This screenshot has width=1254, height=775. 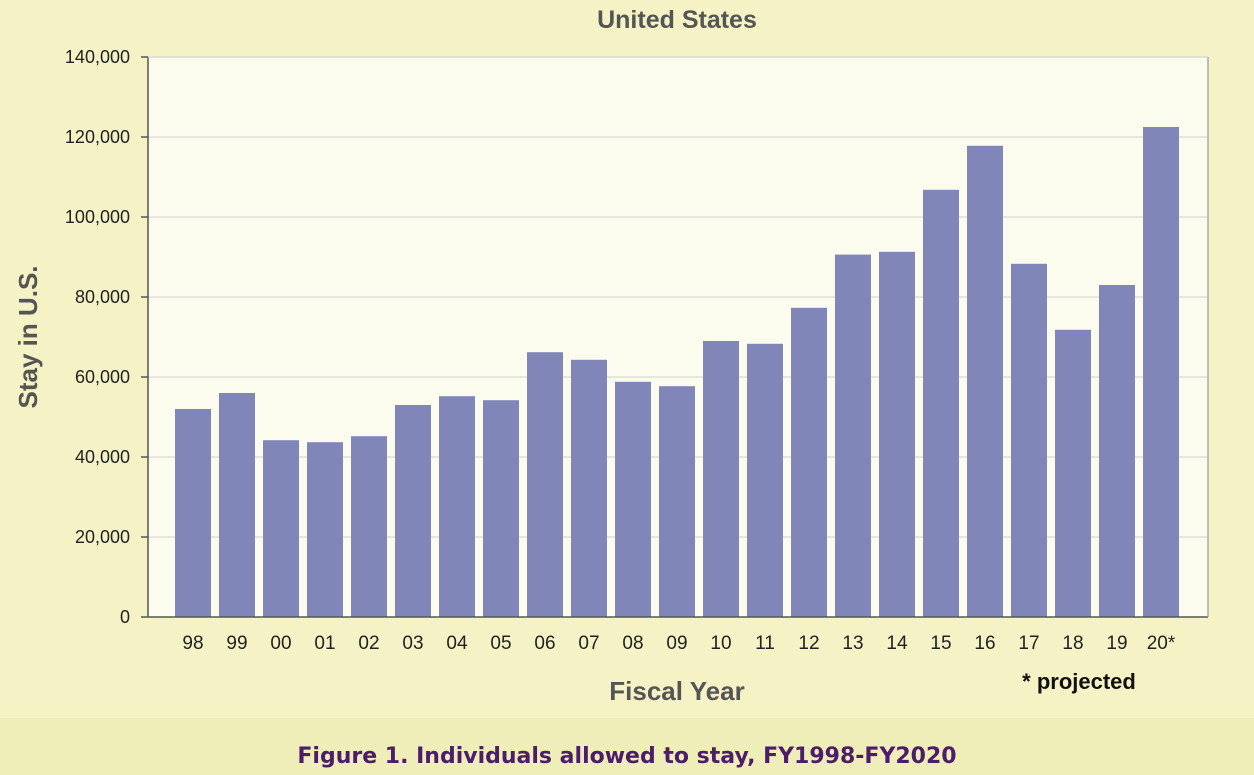 I want to click on y-tick-label: 80,000, so click(x=102, y=297).